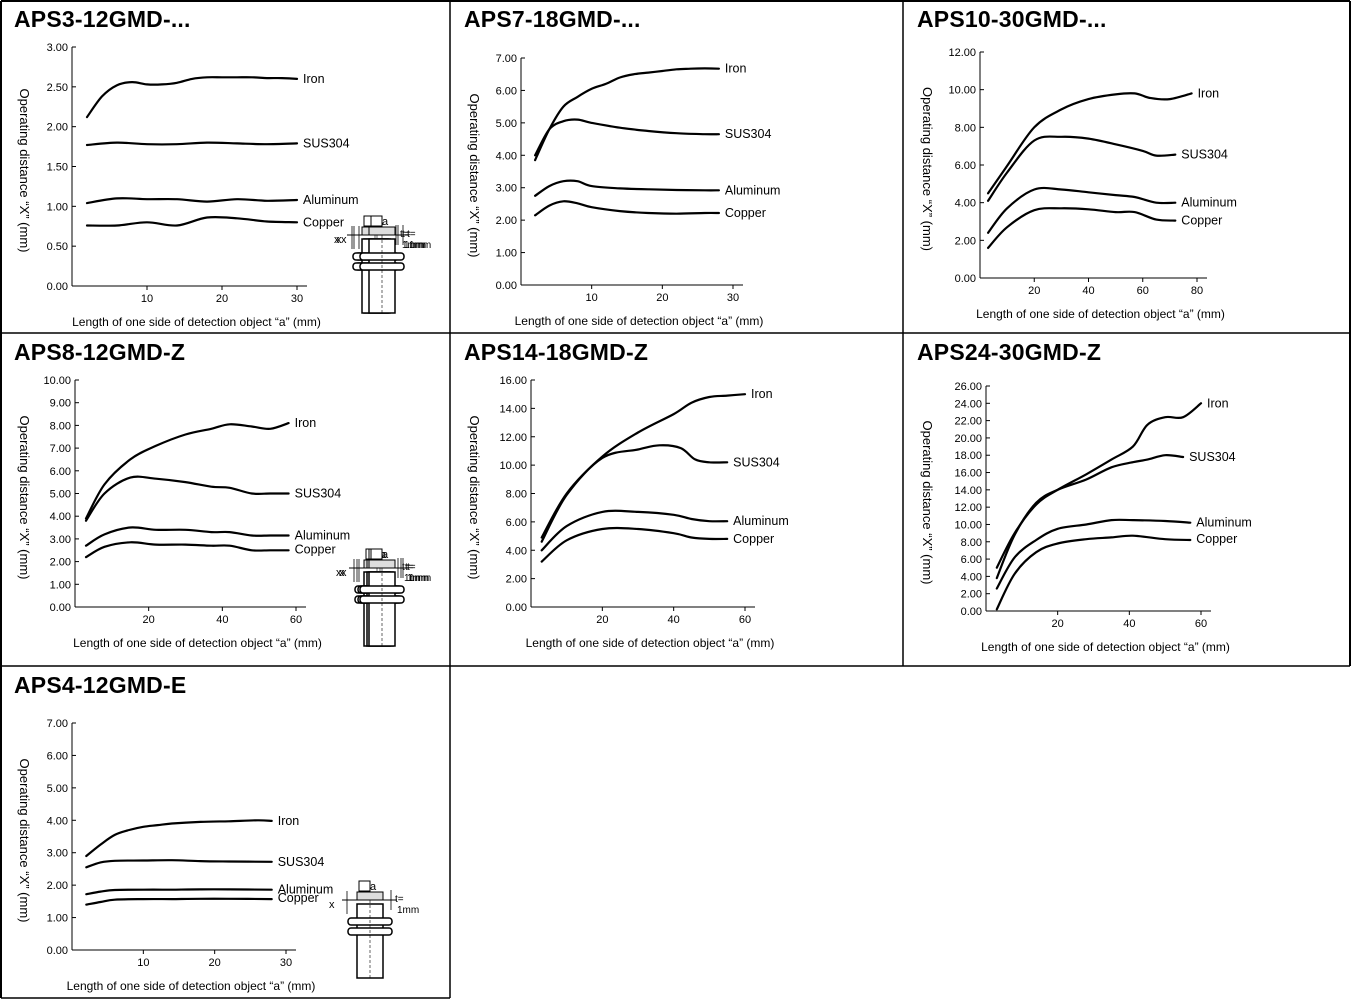 The image size is (1351, 999). Describe the element at coordinates (57, 88) in the screenshot. I see `y-tick-label: 2.50` at that location.